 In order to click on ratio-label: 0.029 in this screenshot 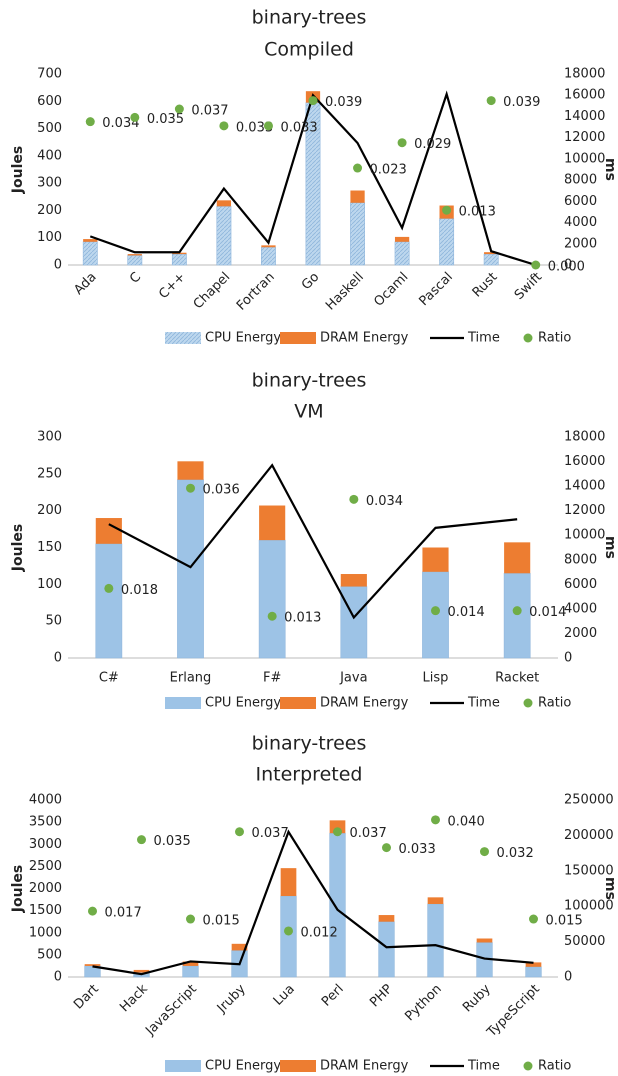, I will do `click(432, 144)`.